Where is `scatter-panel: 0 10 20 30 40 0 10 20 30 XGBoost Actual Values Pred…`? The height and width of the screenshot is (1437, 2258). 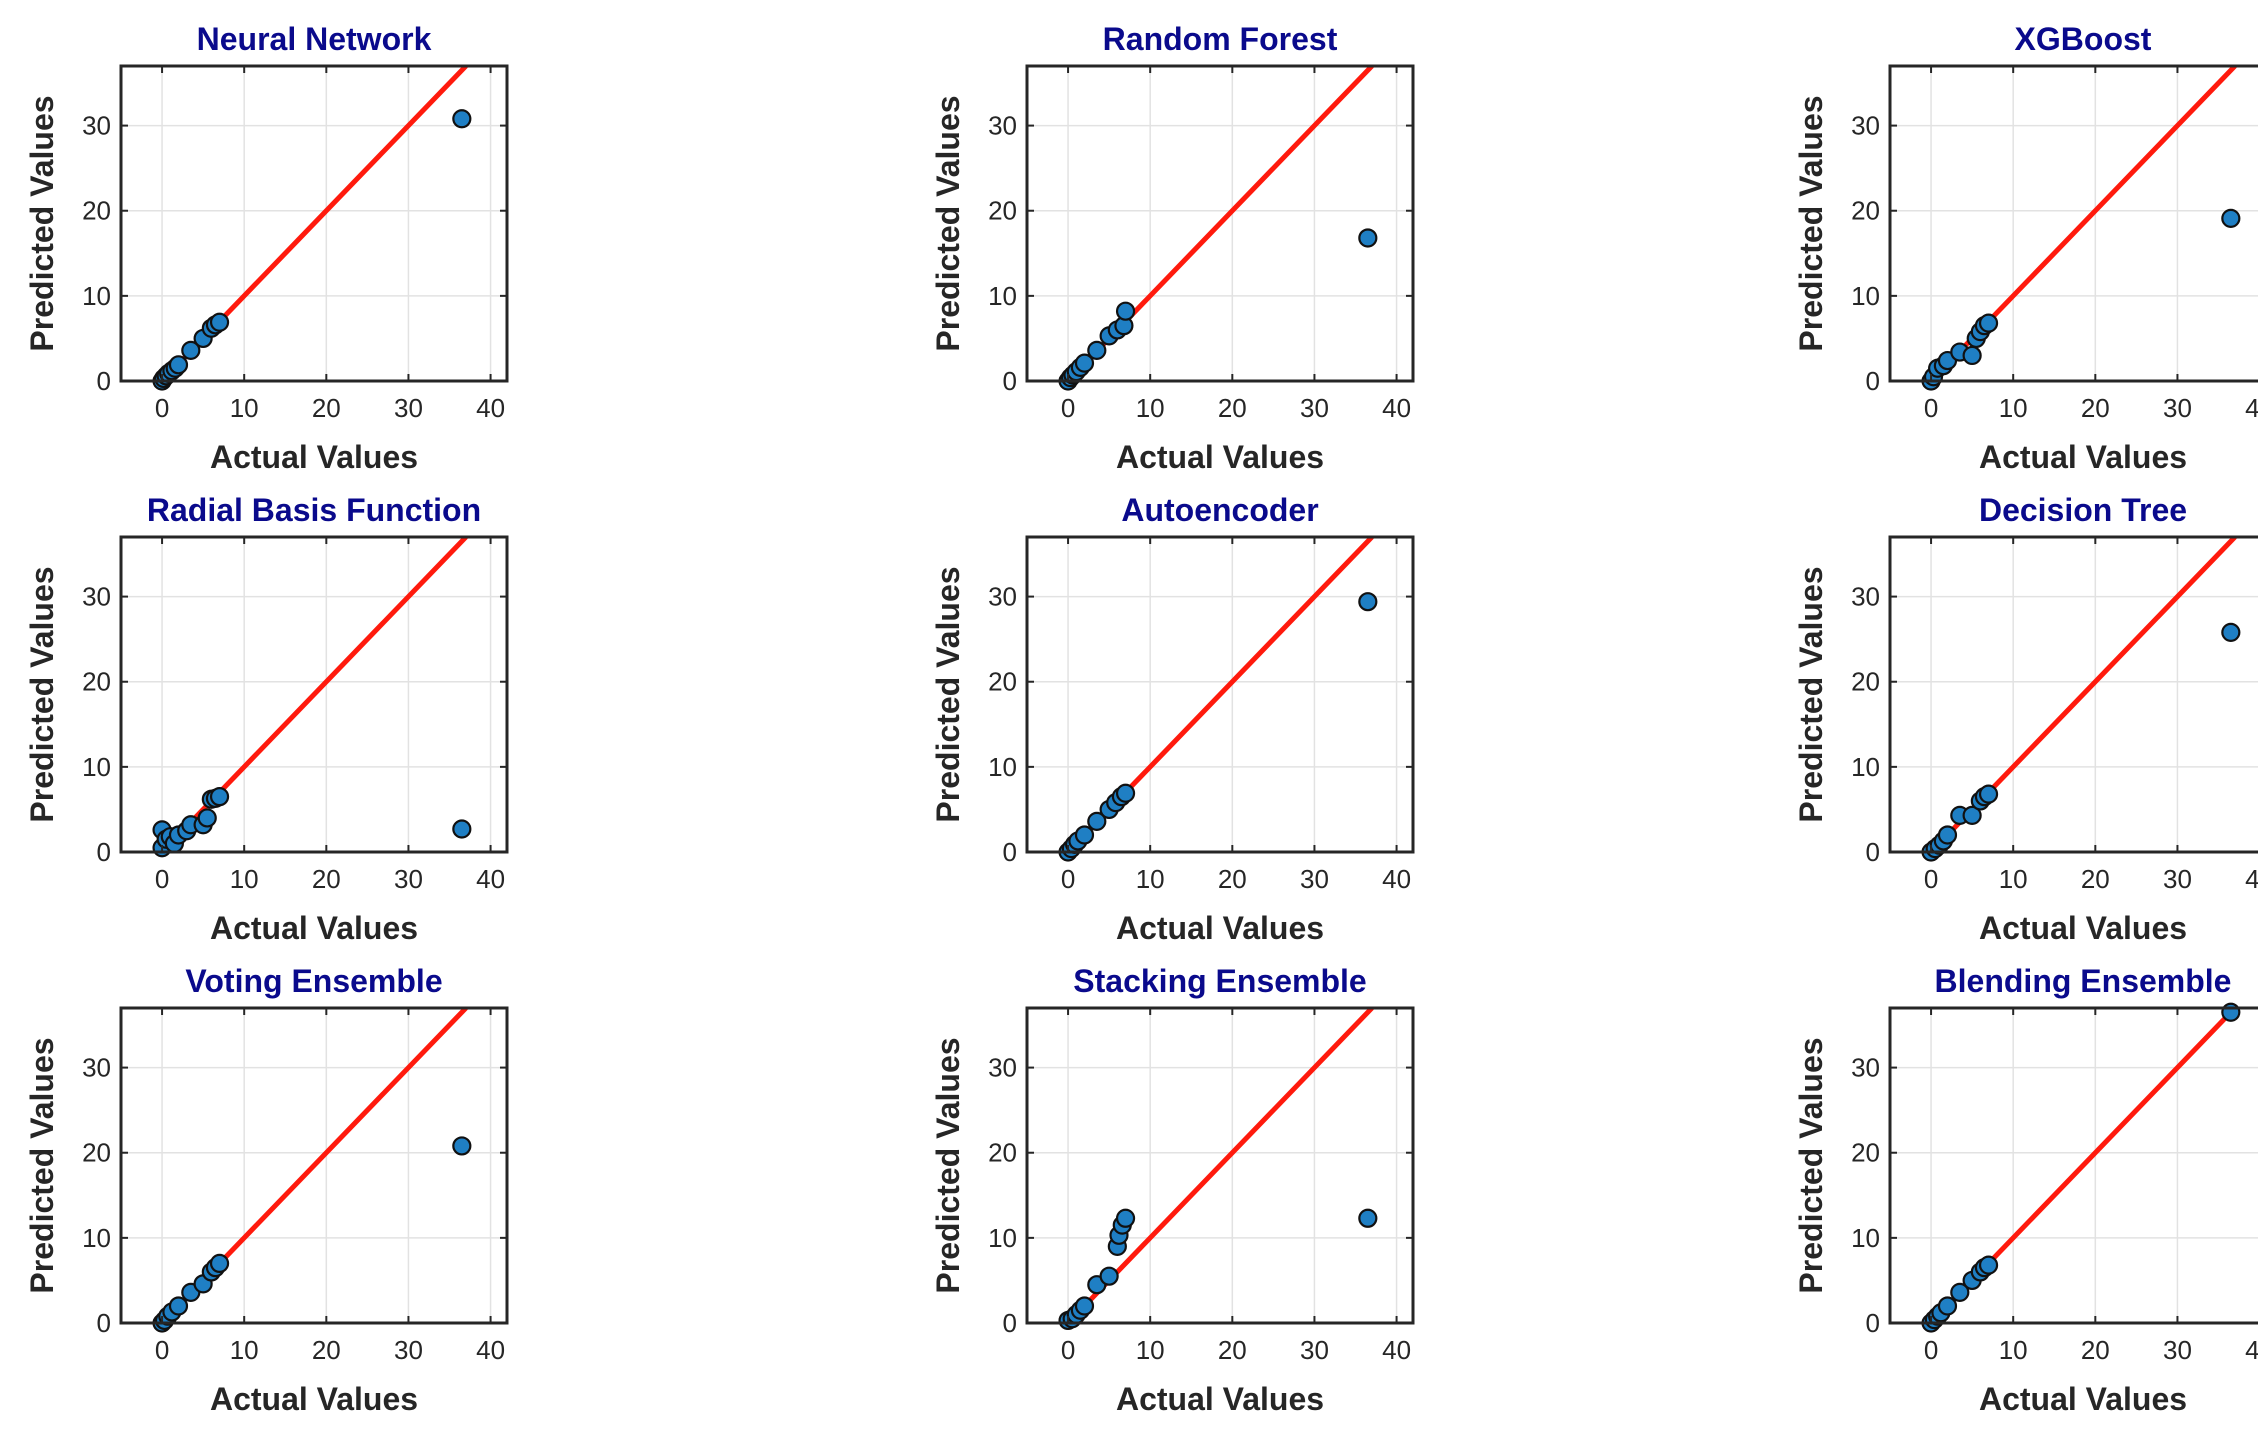 scatter-panel: 0 10 20 30 40 0 10 20 30 XGBoost Actual Values Pred… is located at coordinates (2025, 248).